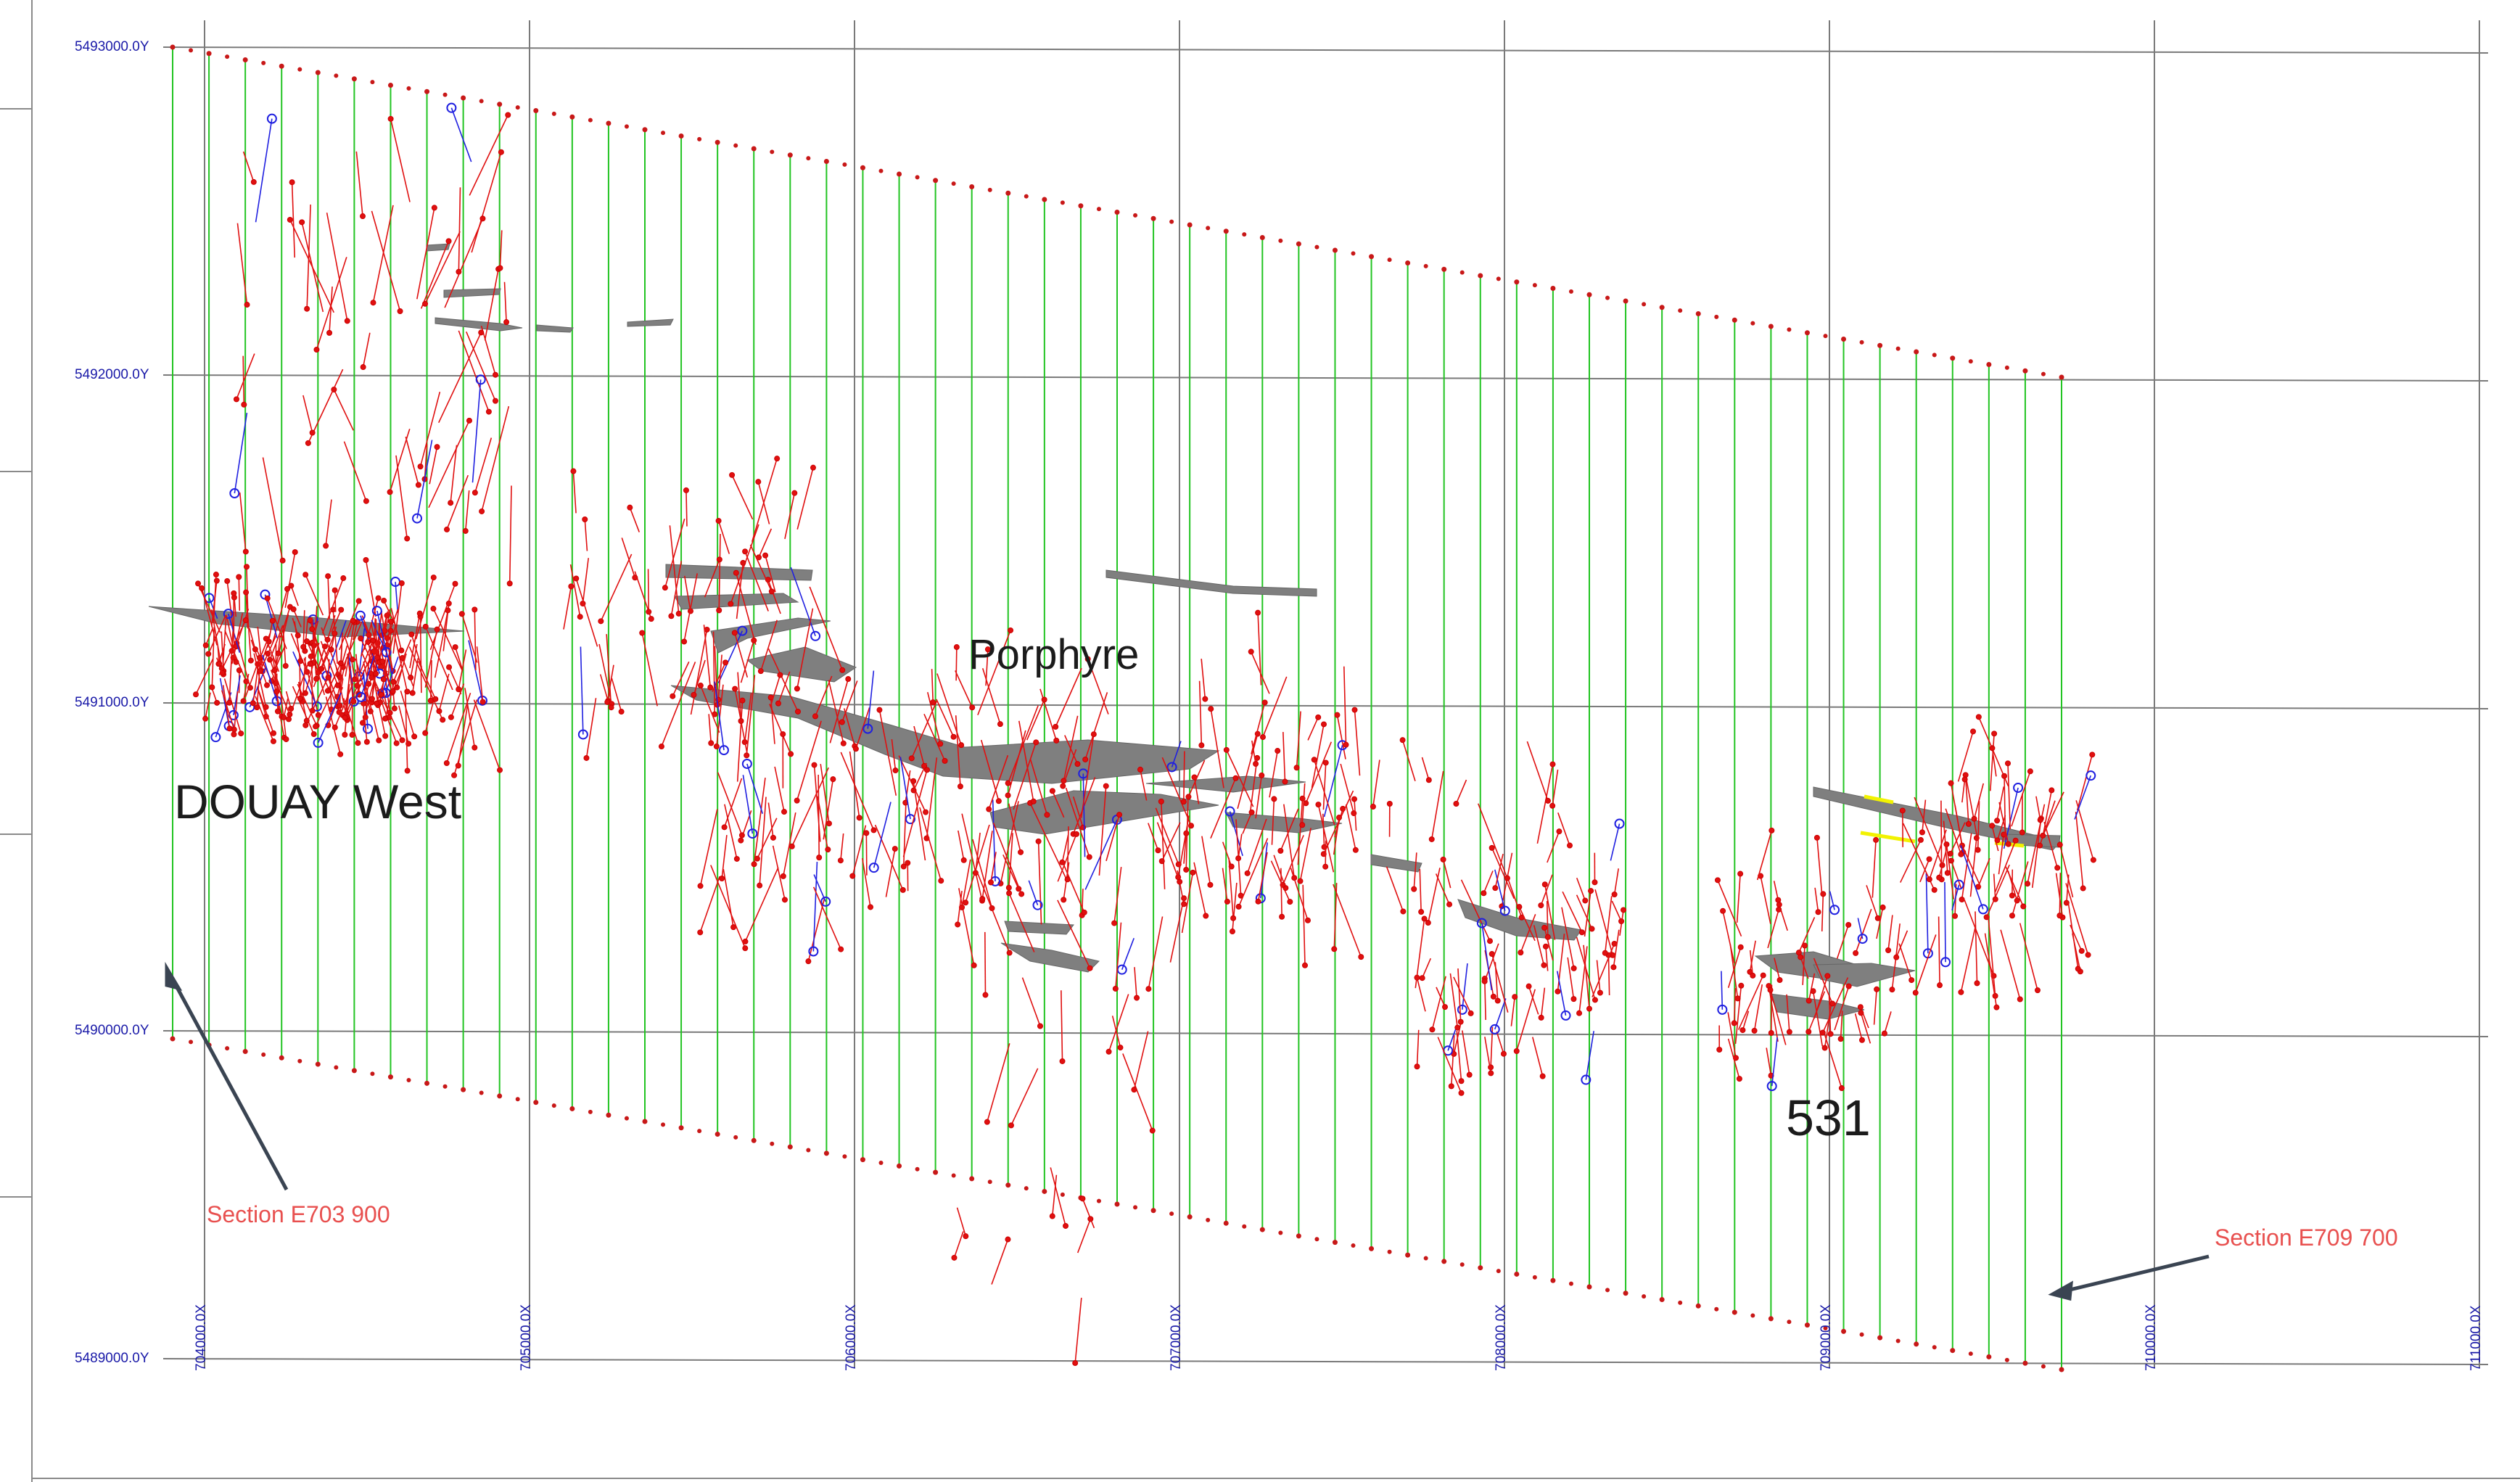  What do you see at coordinates (2306, 1237) in the screenshot?
I see `section-label-end: Section E709 700` at bounding box center [2306, 1237].